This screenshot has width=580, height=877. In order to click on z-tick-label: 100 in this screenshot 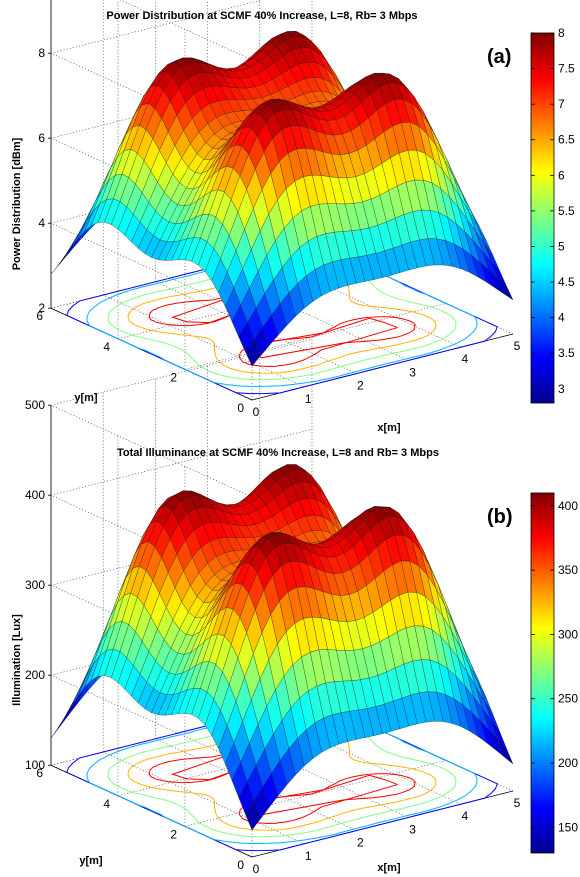, I will do `click(35, 765)`.